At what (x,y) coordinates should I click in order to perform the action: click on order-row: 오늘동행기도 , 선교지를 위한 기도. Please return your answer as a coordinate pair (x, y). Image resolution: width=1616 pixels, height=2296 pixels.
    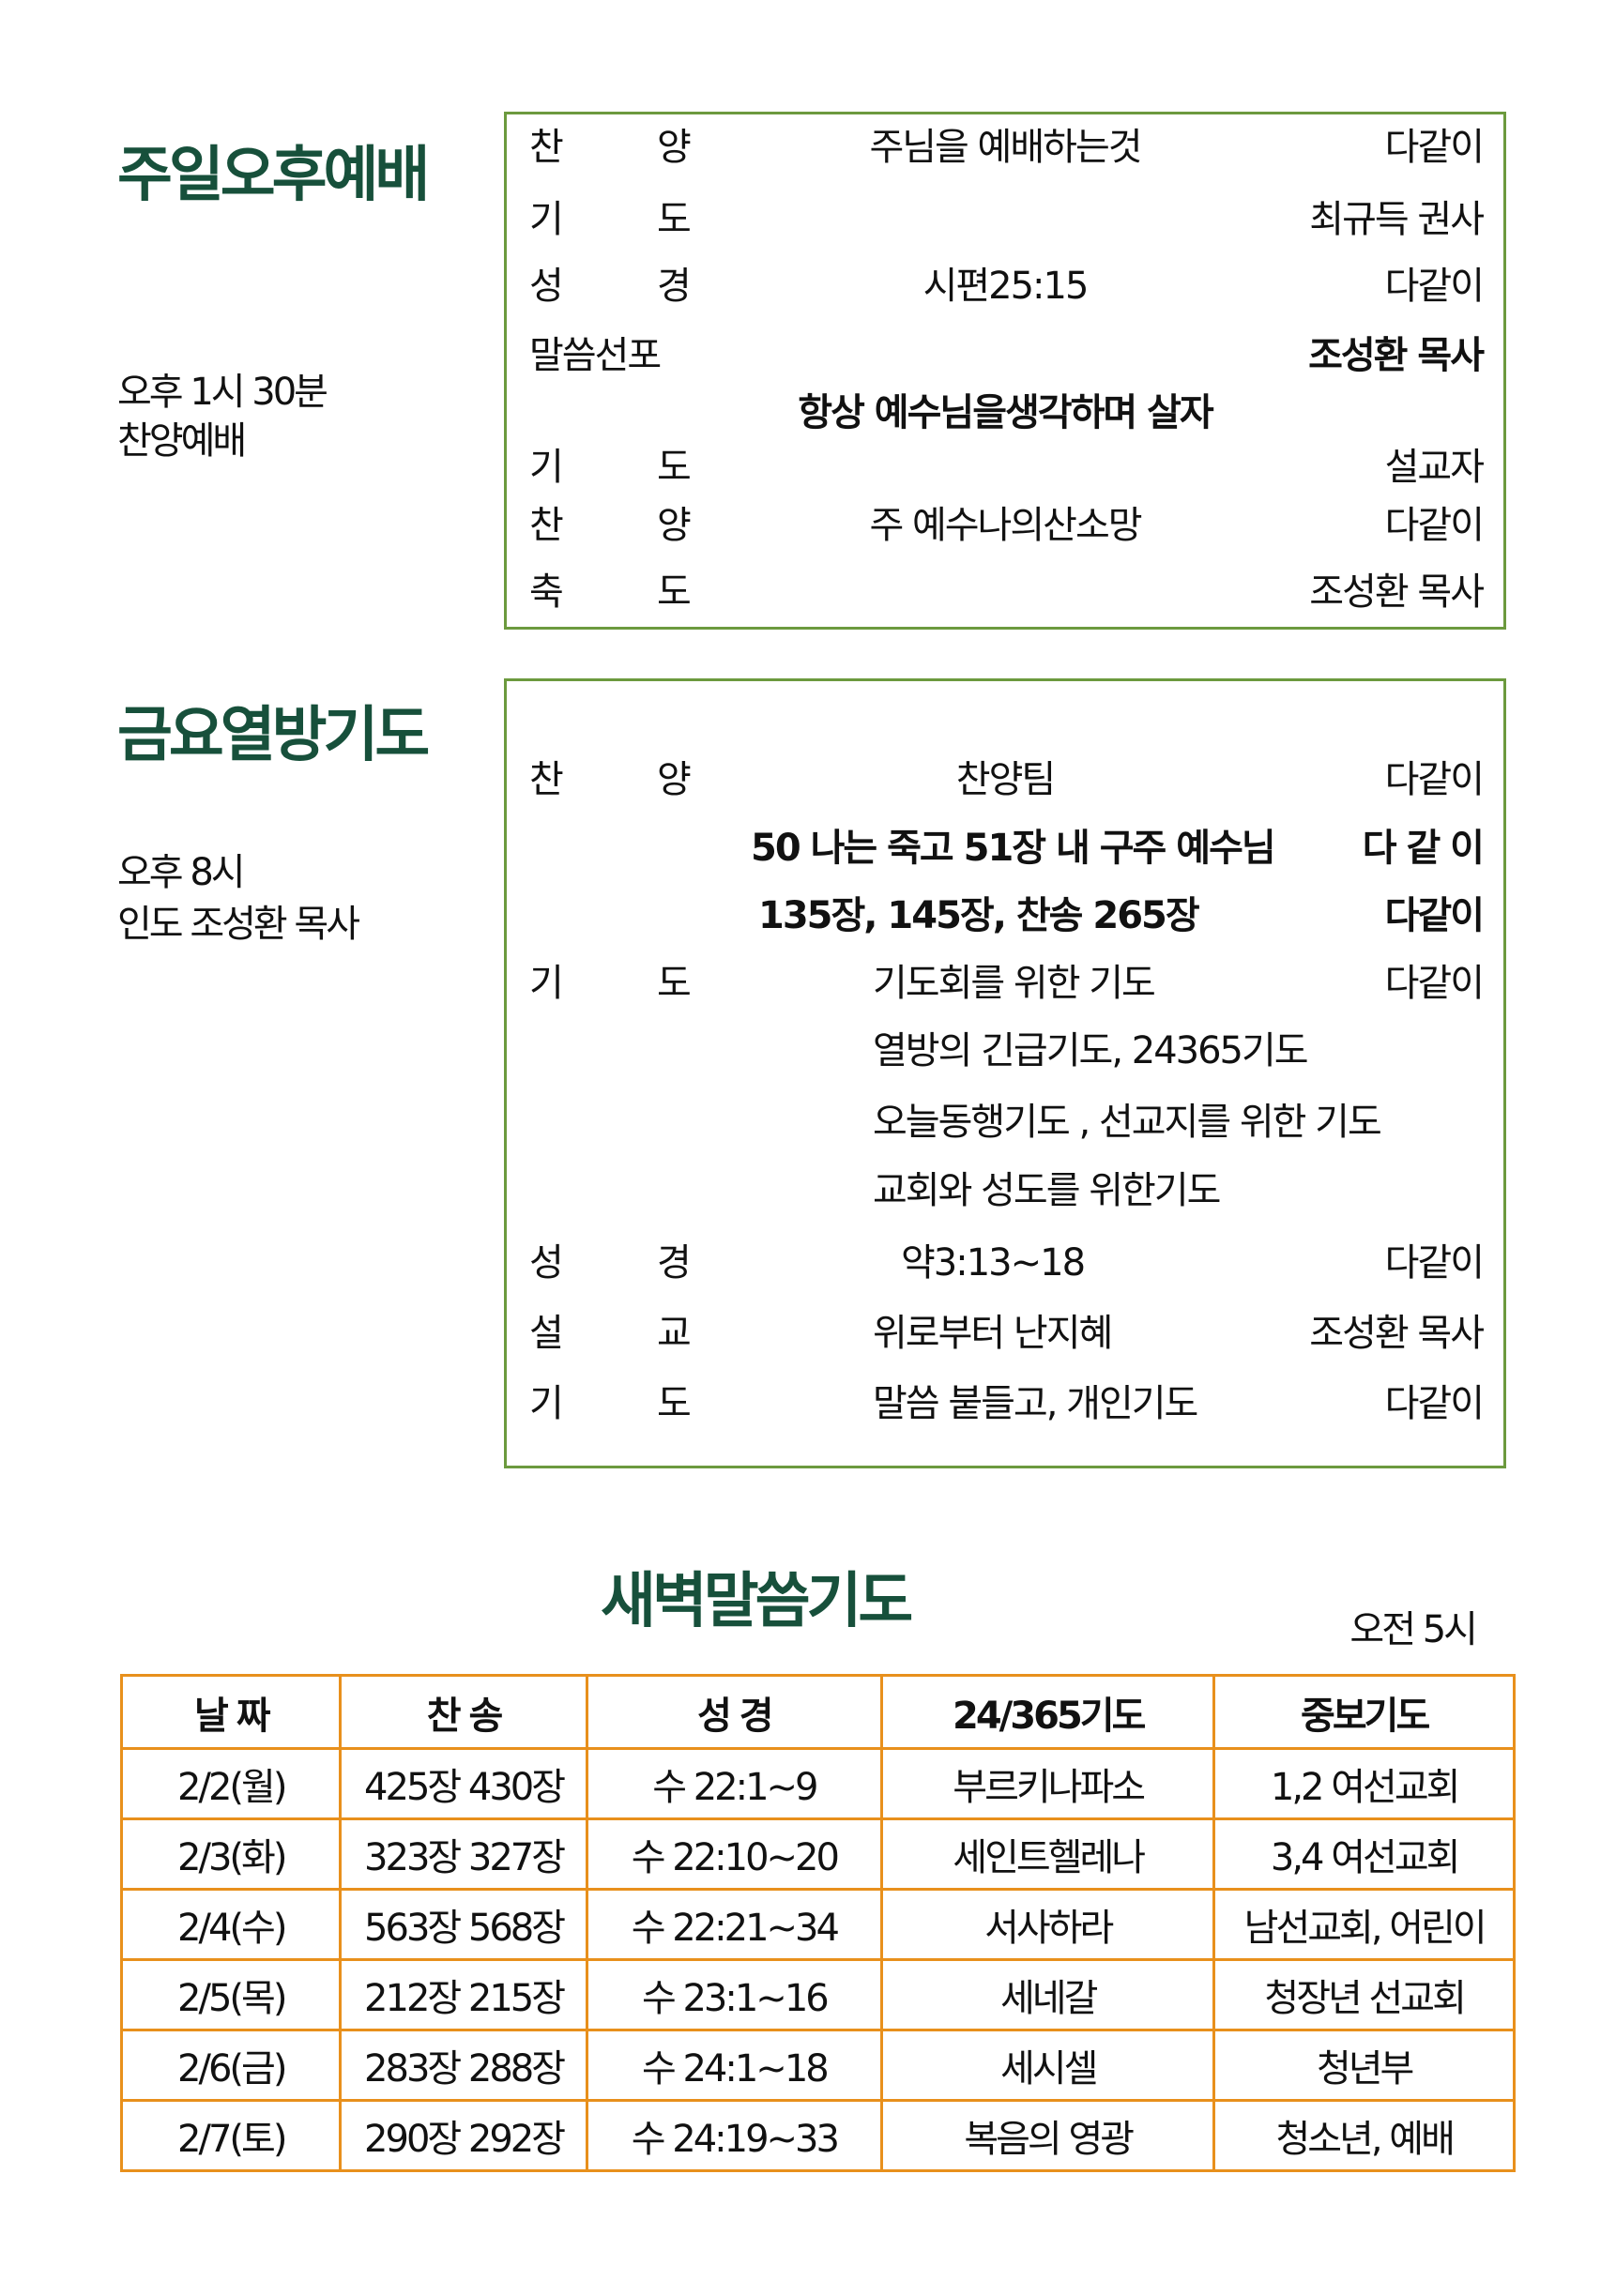
    Looking at the image, I should click on (1005, 1122).